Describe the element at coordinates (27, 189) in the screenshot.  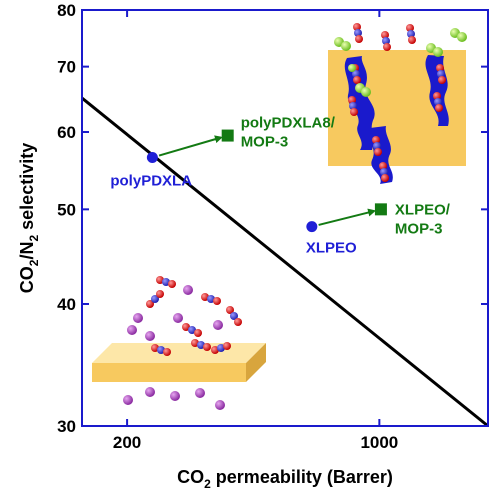
I see `y-axis-title-part3: selectivity` at that location.